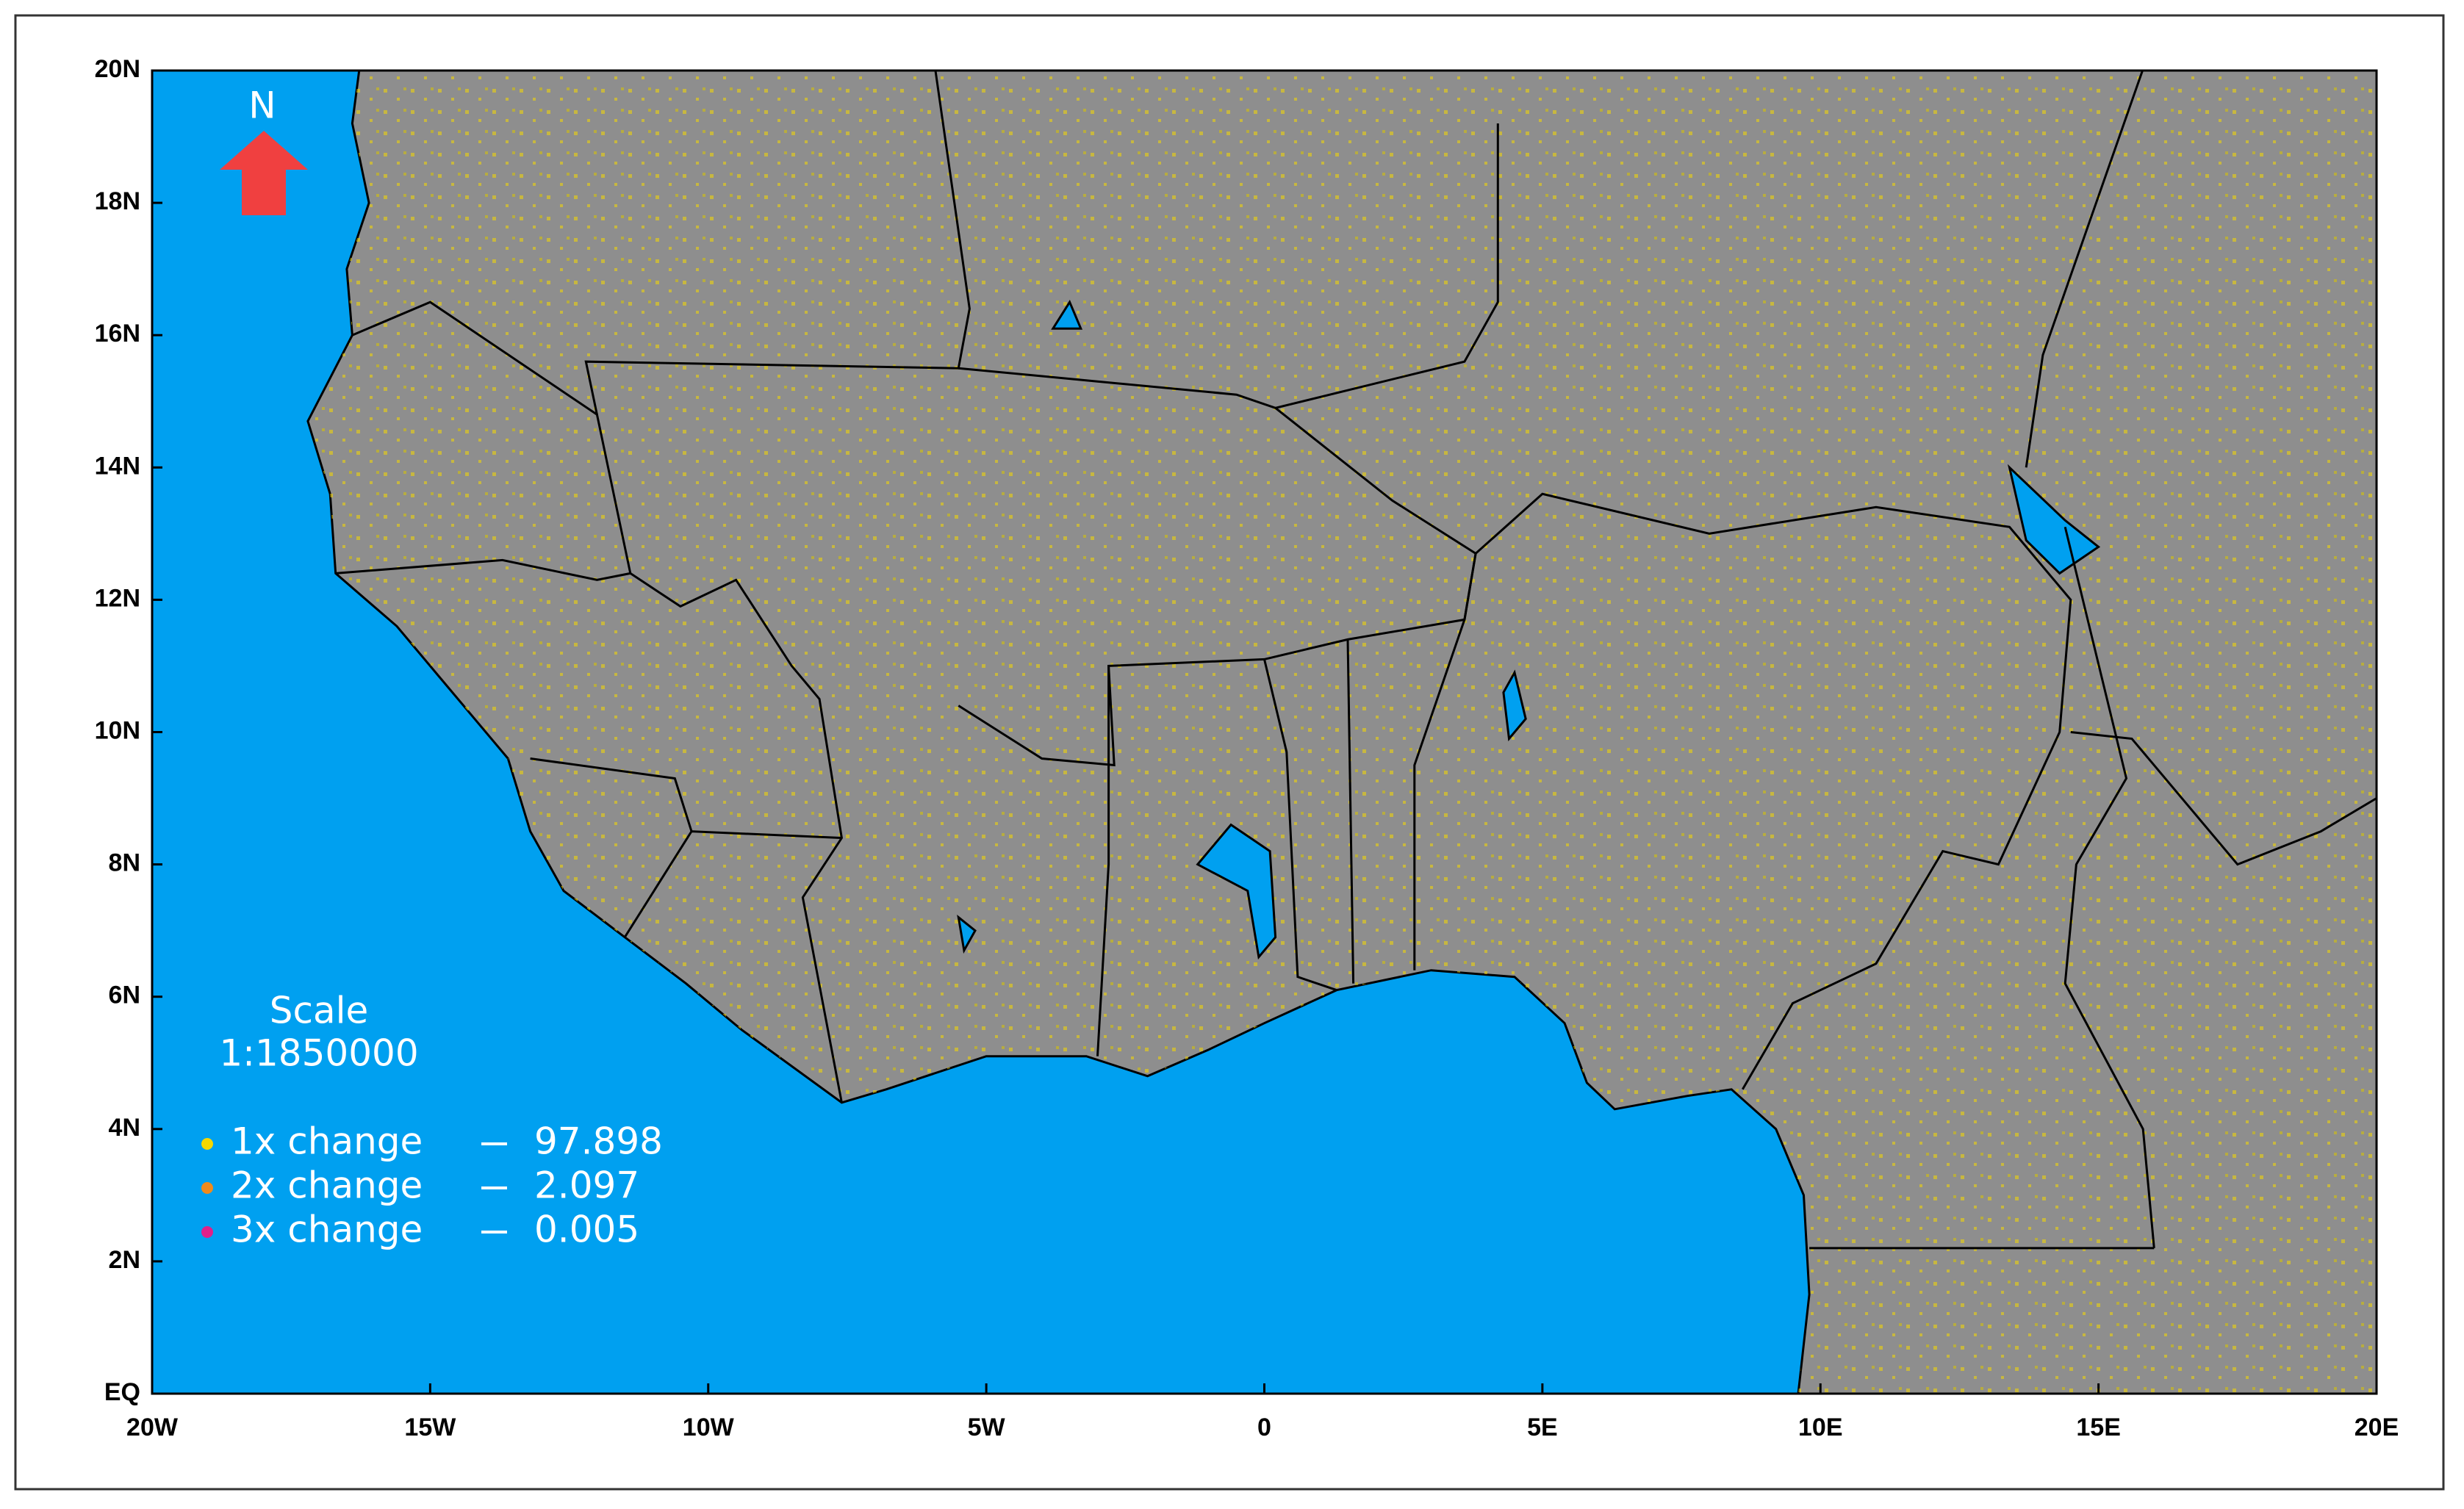 This screenshot has width=2464, height=1509. I want to click on y-tick-label: 2N, so click(124, 1260).